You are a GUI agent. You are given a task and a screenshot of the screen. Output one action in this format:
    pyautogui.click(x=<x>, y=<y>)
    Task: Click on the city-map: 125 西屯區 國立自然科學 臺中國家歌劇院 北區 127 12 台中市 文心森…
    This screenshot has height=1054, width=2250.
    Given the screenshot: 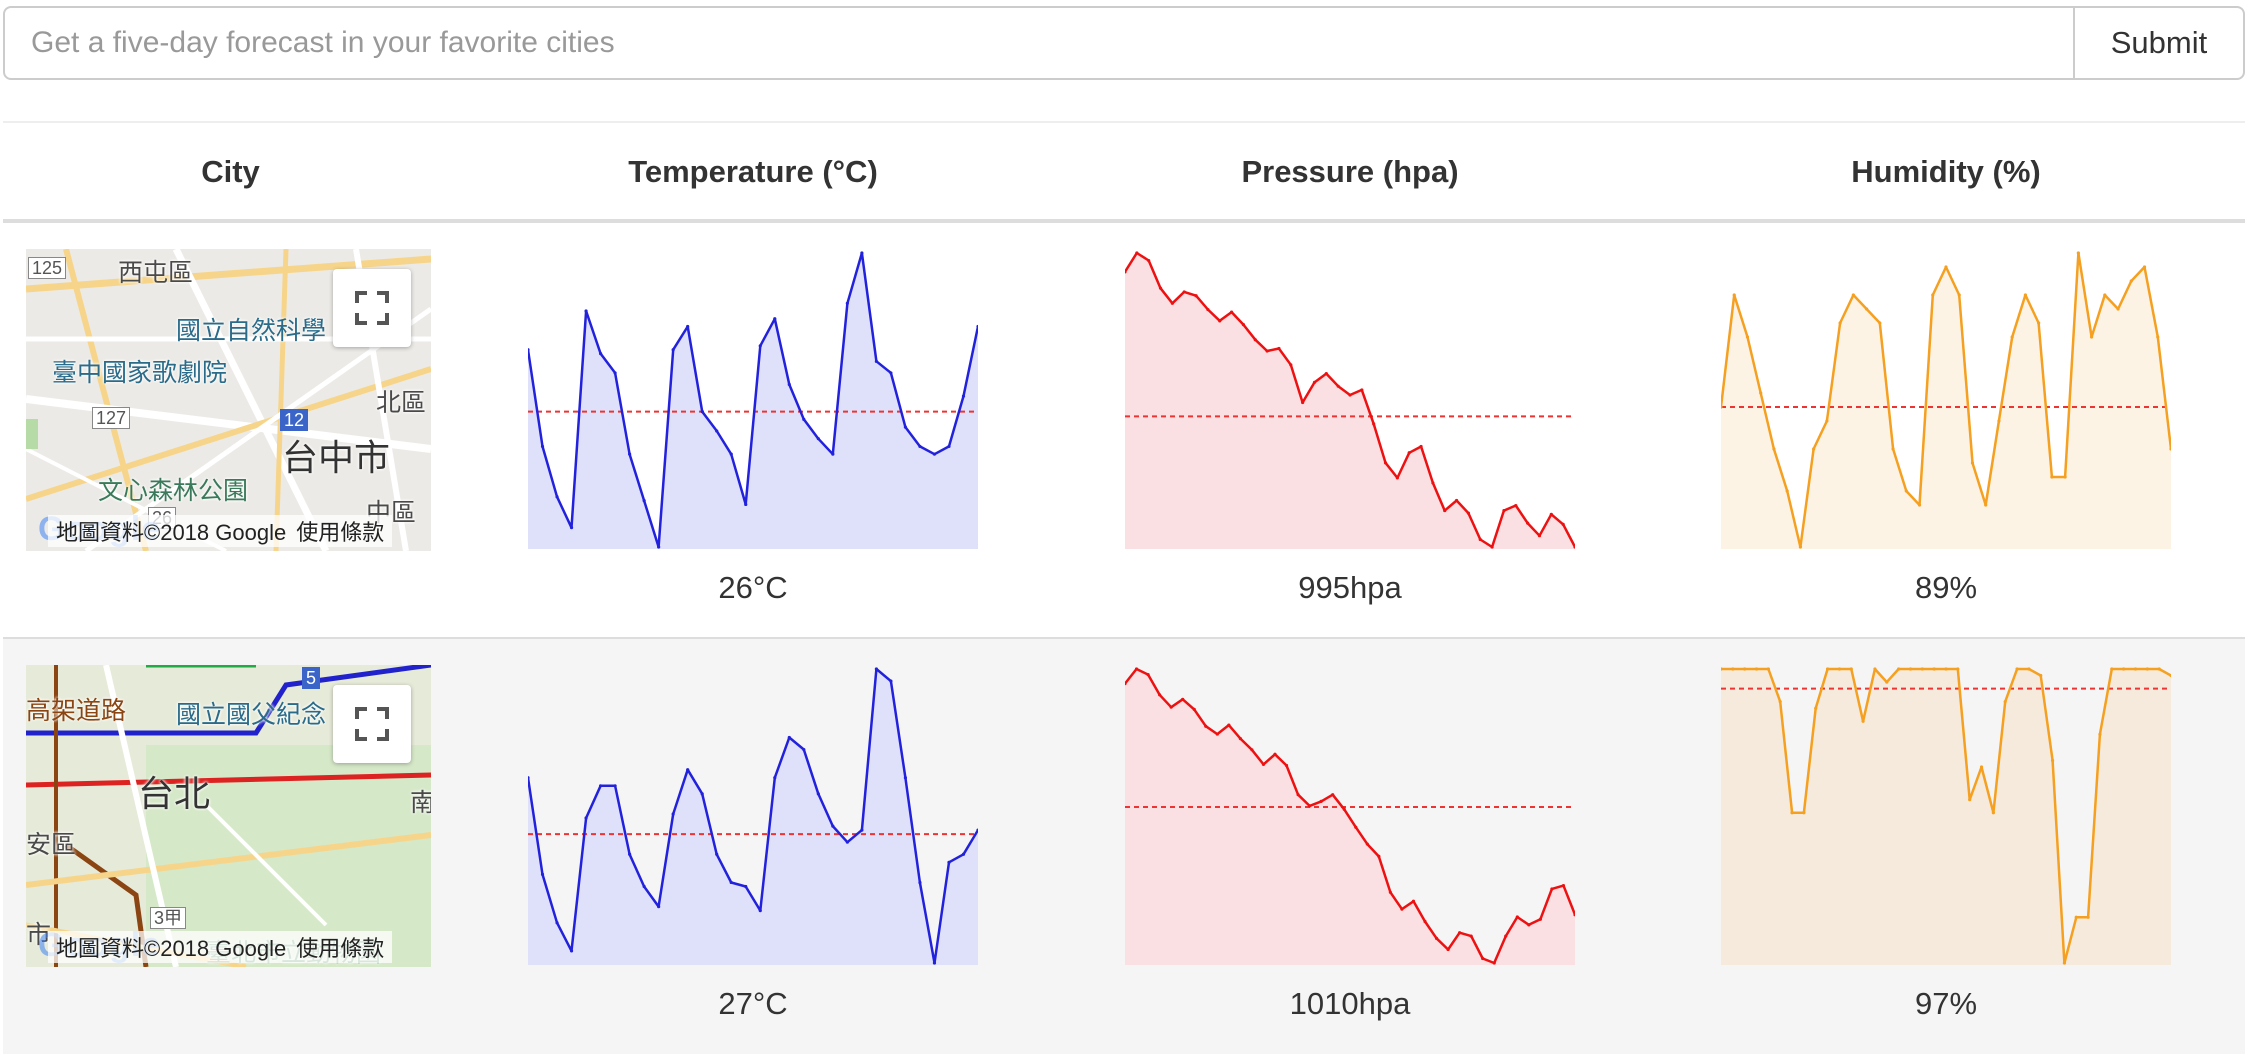 What is the action you would take?
    pyautogui.click(x=228, y=400)
    